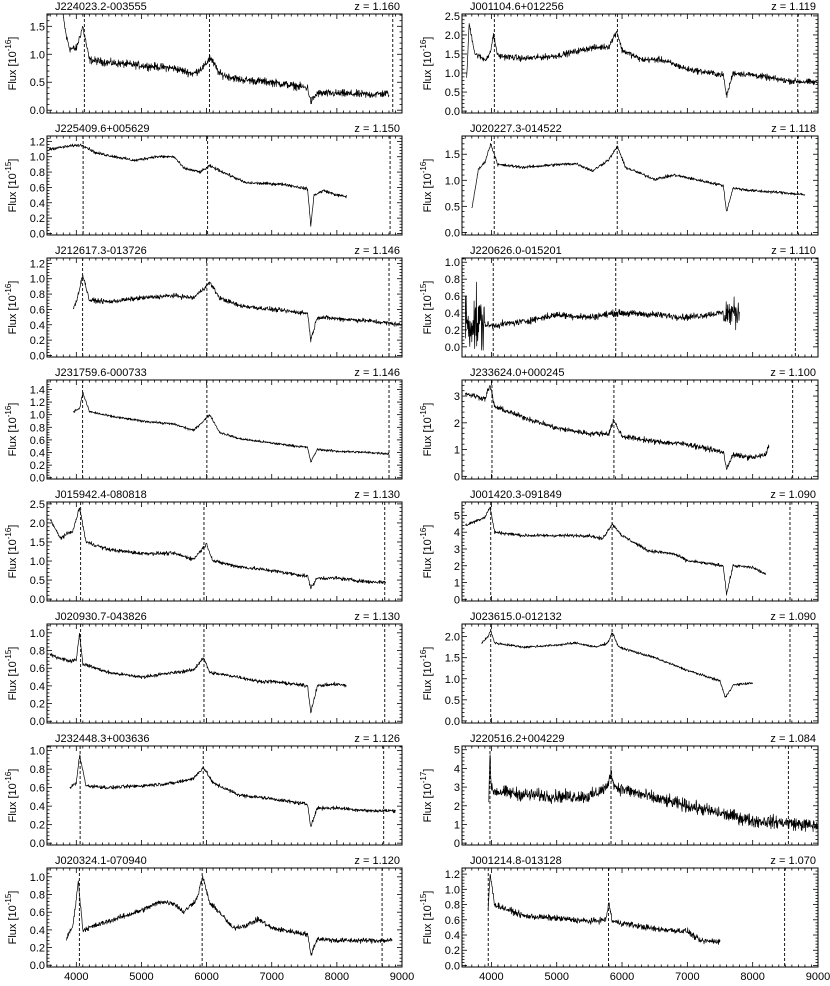  I want to click on y-tick-label: 0.4, so click(452, 936).